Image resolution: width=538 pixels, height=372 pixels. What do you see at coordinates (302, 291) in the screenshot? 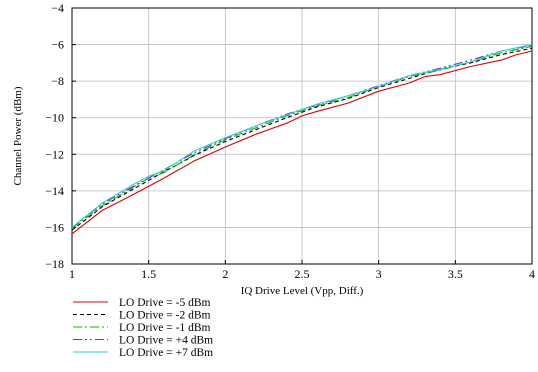
I see `x-axis-label: IQ Drive Level (Vpp, Diff.)` at bounding box center [302, 291].